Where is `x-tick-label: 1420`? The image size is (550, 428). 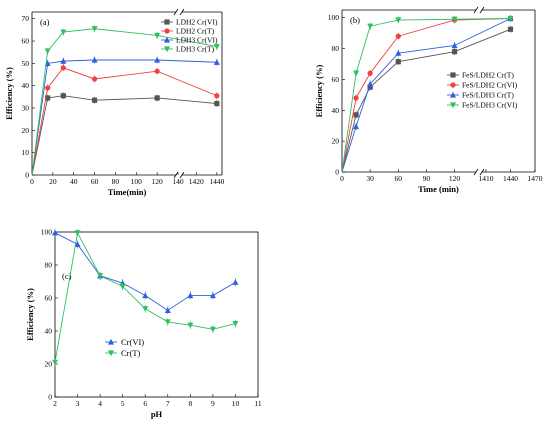
x-tick-label: 1420 is located at coordinates (196, 181).